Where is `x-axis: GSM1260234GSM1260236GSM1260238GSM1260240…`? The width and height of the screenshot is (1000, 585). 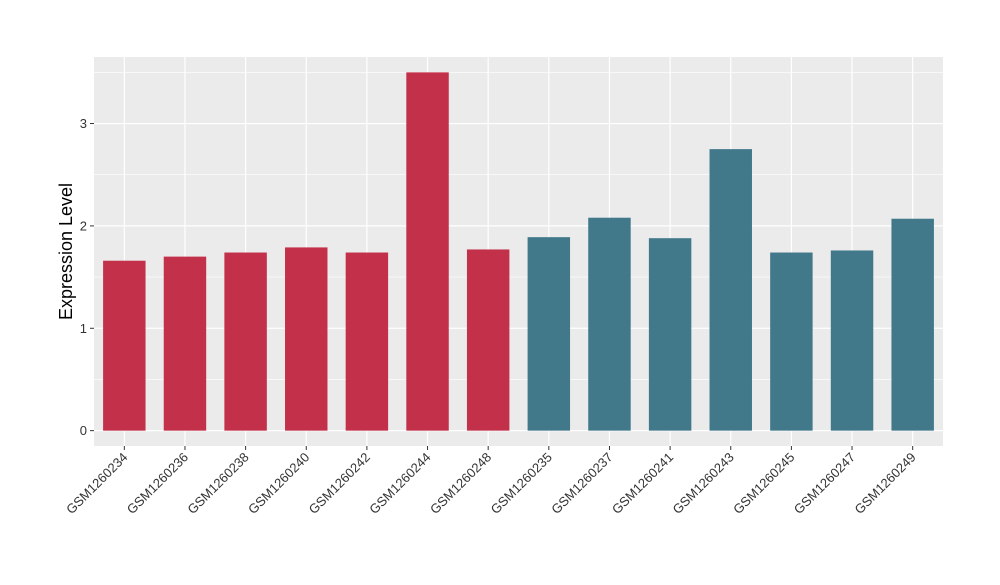
x-axis: GSM1260234GSM1260236GSM1260238GSM1260240… is located at coordinates (491, 481).